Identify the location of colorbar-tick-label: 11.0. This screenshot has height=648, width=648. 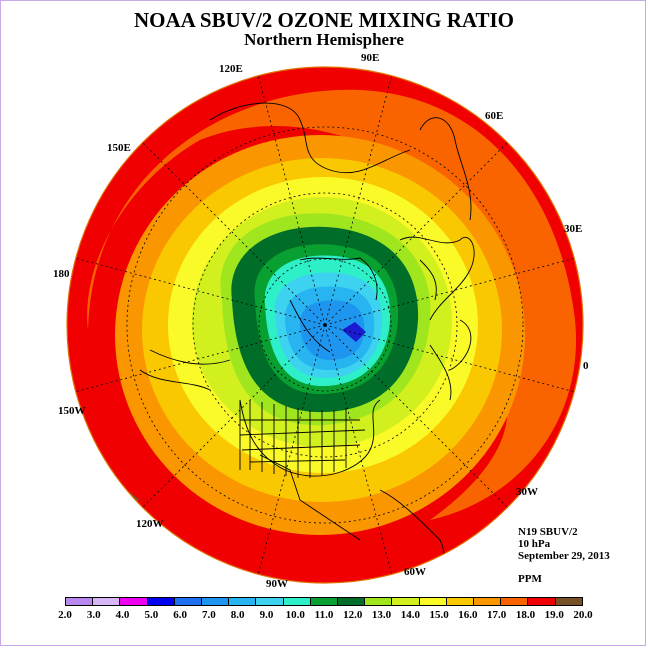
(324, 615).